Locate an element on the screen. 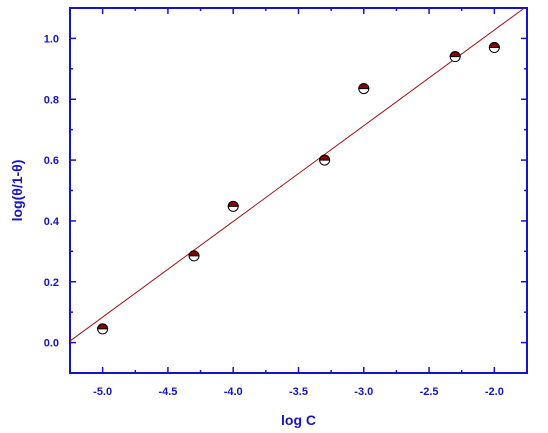  x-tick-label: -2.0 is located at coordinates (494, 392).